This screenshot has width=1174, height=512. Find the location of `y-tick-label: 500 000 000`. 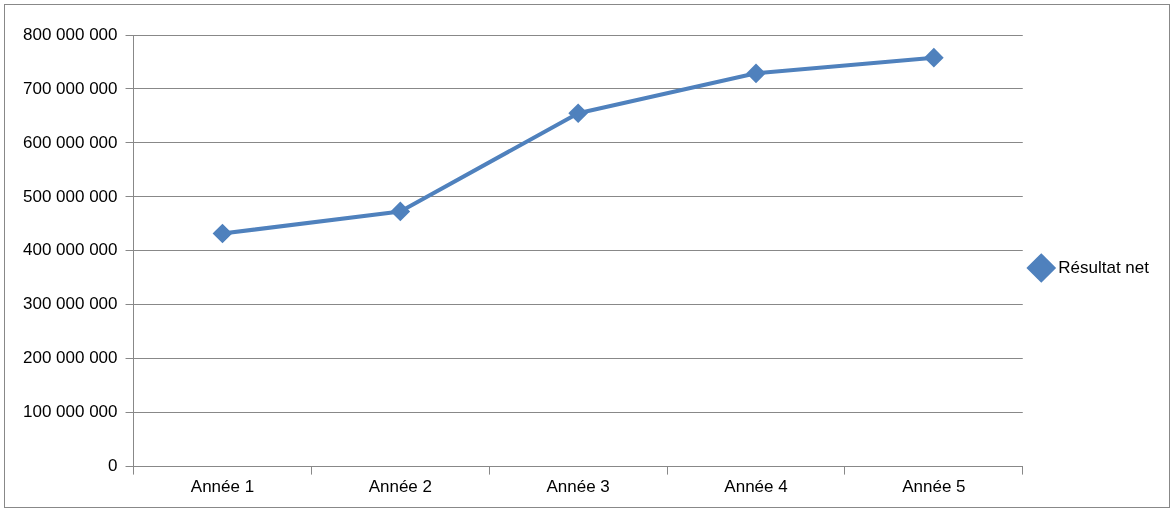

y-tick-label: 500 000 000 is located at coordinates (70, 196).